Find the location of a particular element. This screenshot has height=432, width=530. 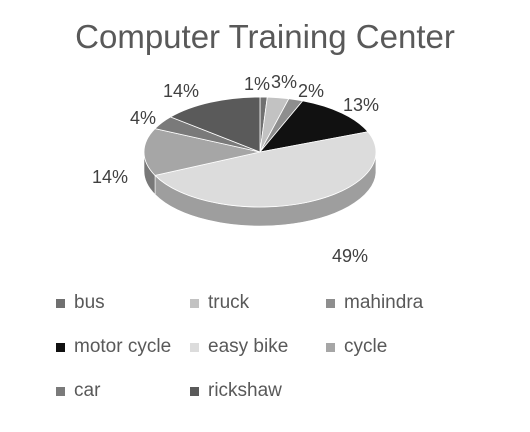

legend-item-bus: bus is located at coordinates (80, 303).